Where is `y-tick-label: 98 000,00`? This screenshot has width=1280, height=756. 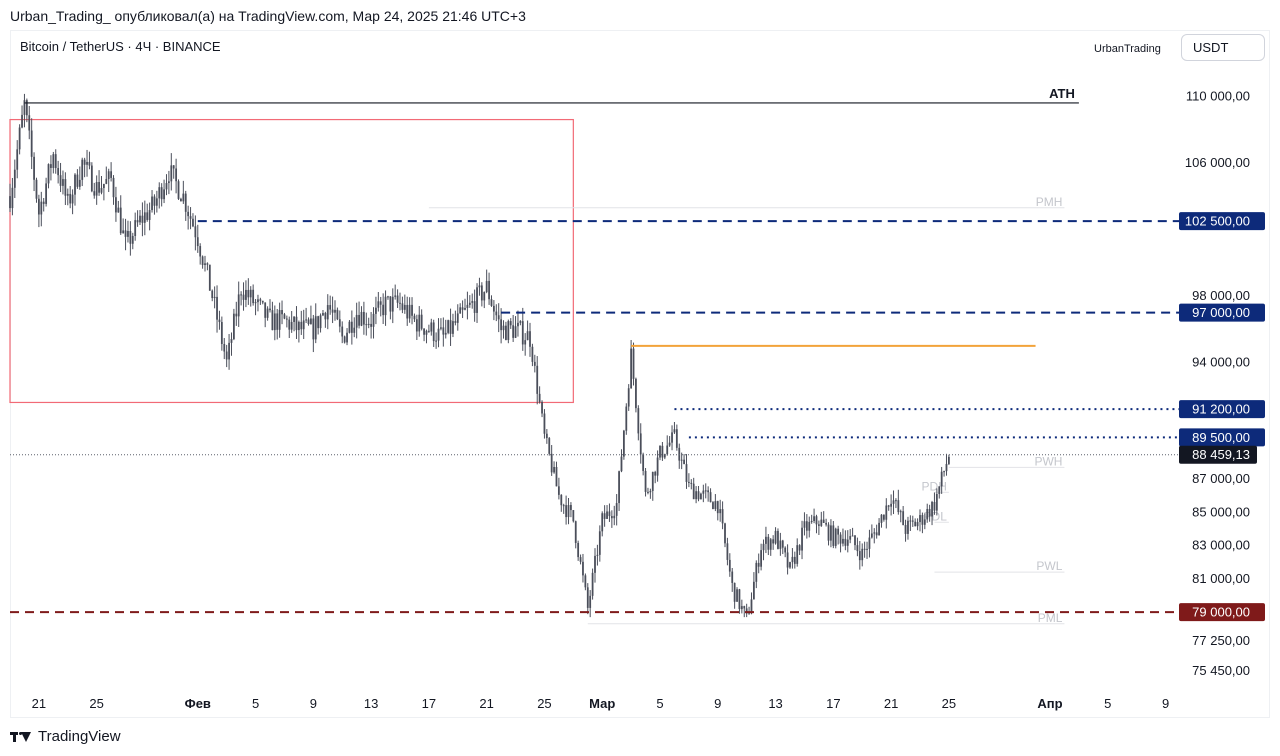
y-tick-label: 98 000,00 is located at coordinates (1221, 295).